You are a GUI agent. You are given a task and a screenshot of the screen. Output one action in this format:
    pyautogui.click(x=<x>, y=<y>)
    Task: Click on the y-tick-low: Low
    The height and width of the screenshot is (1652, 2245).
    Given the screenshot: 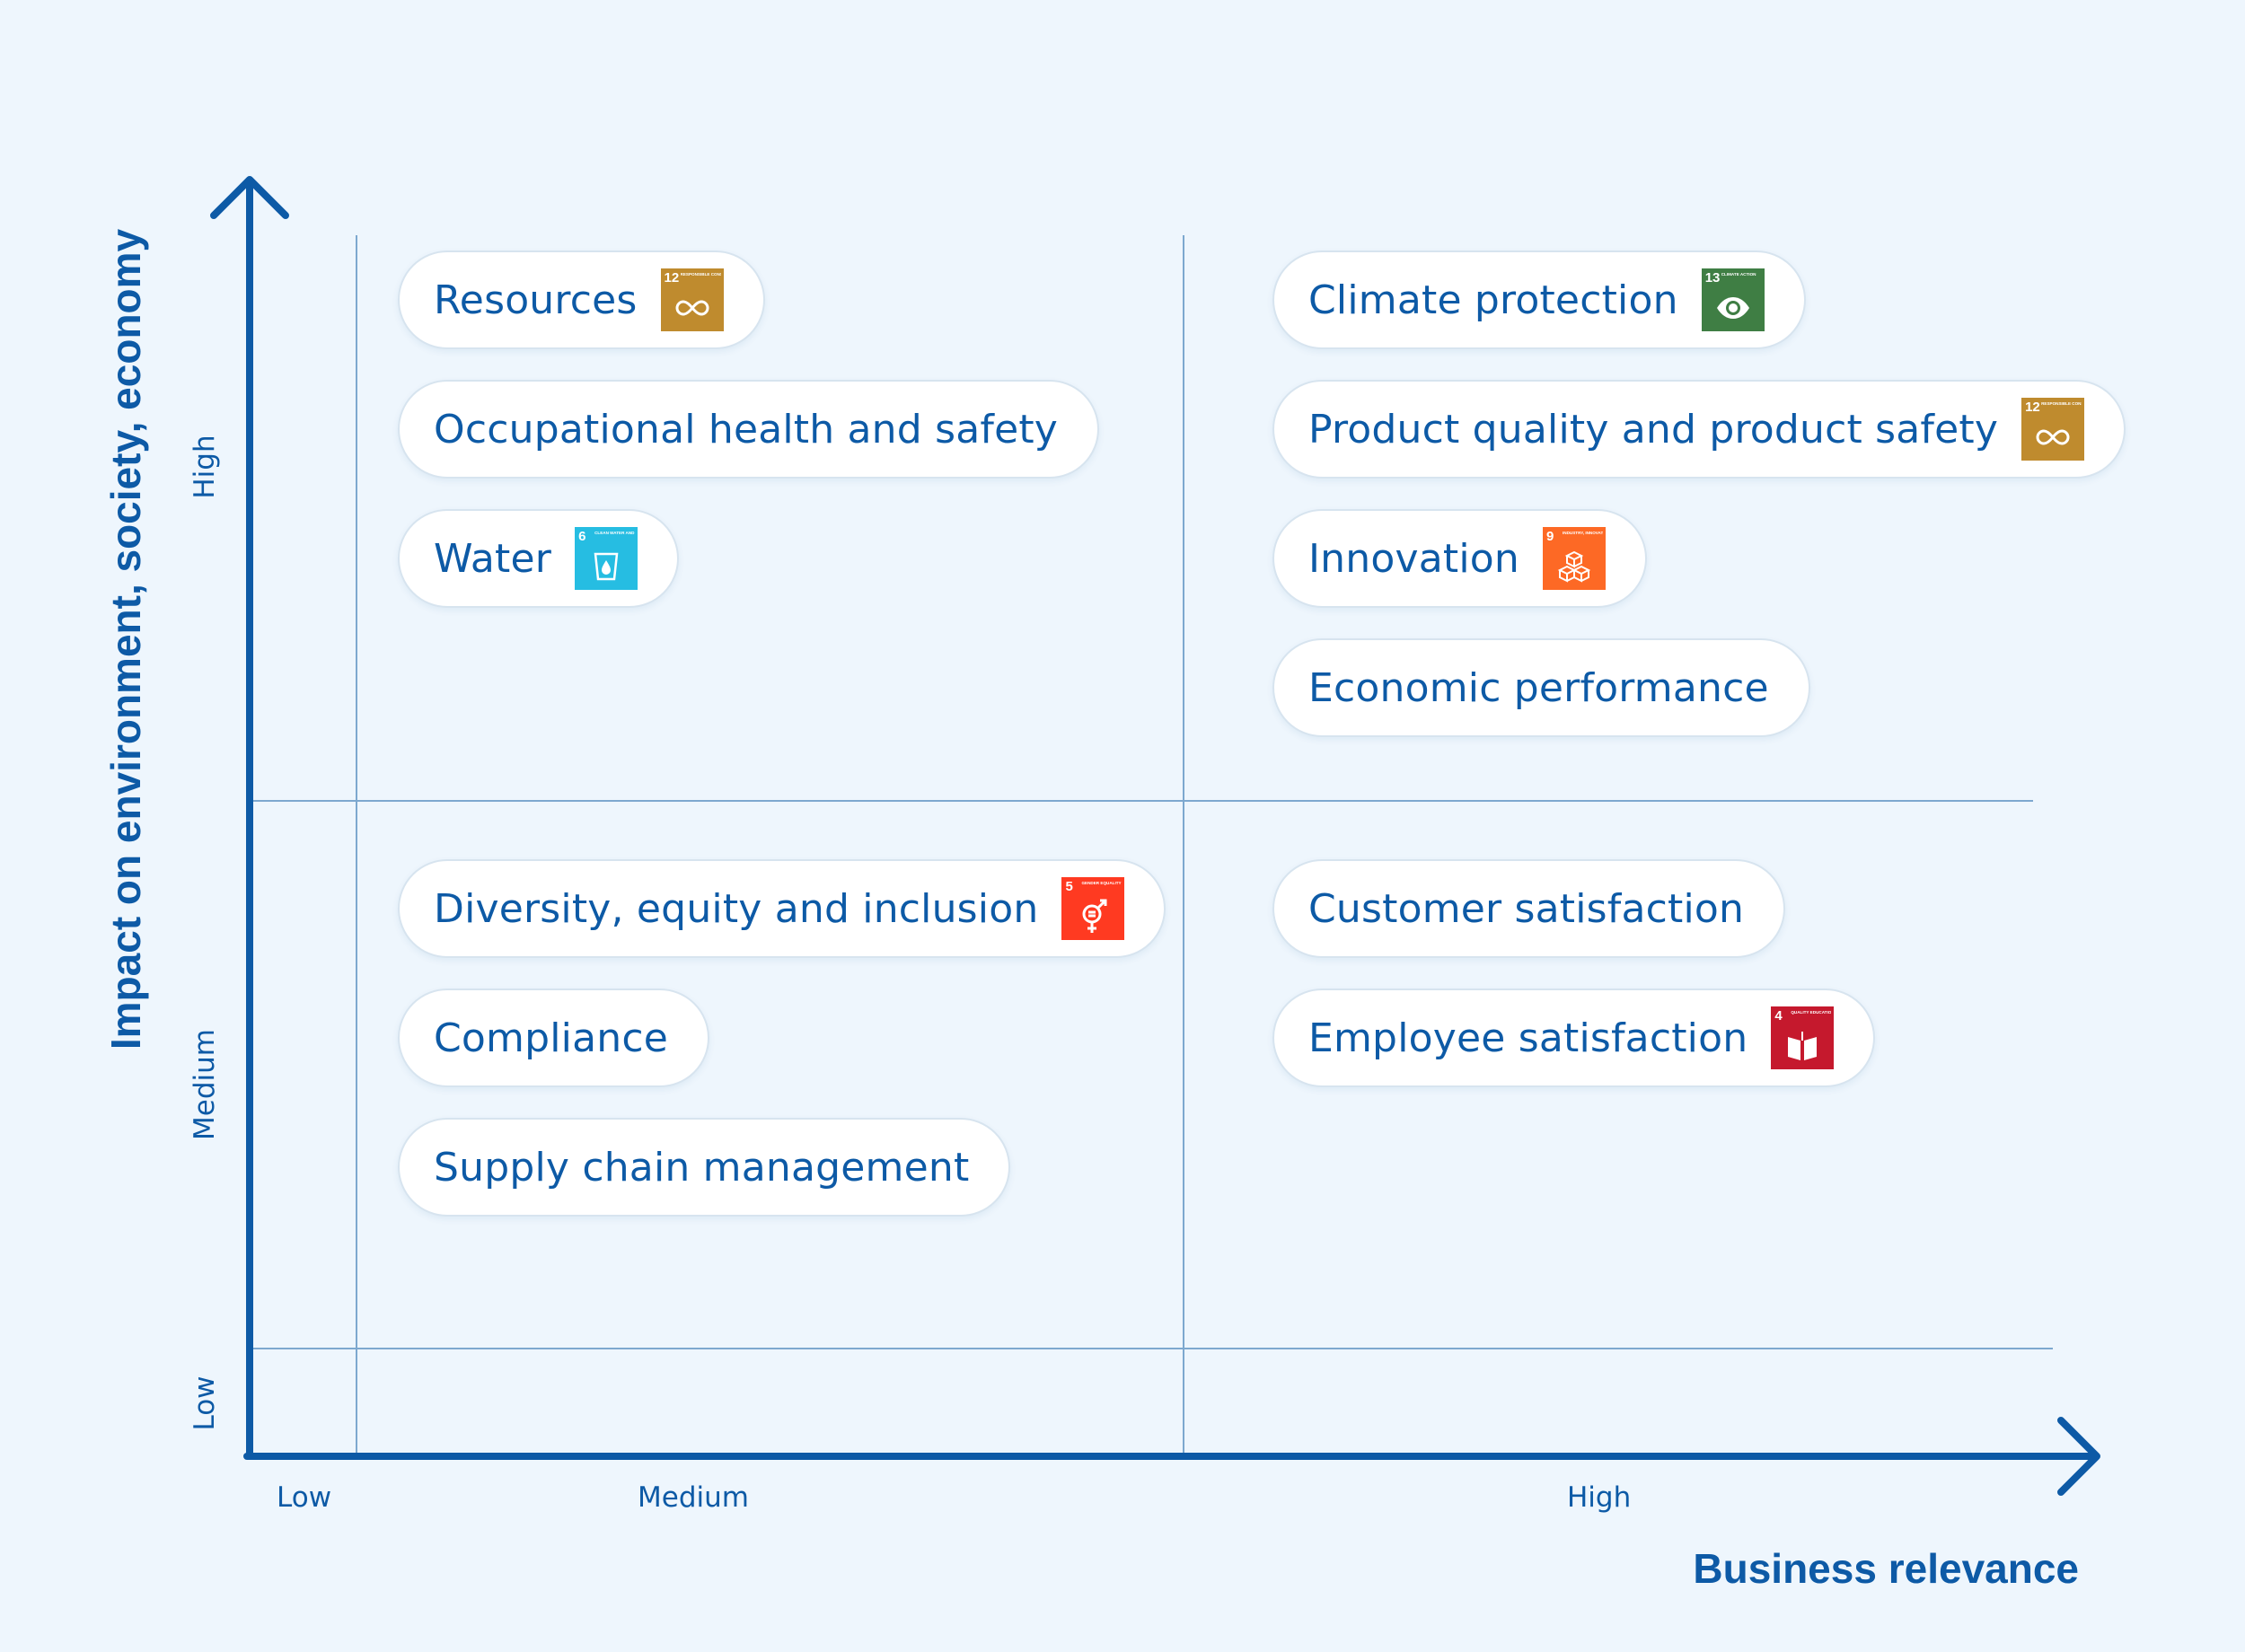 What is the action you would take?
    pyautogui.click(x=205, y=1403)
    